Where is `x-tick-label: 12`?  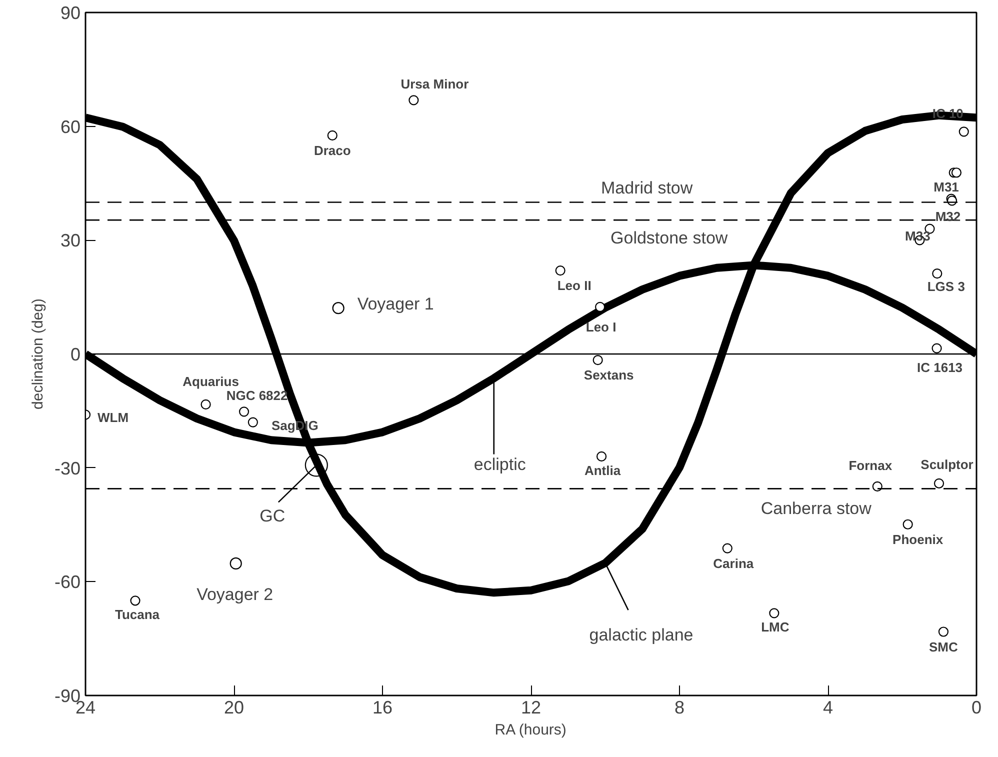 x-tick-label: 12 is located at coordinates (531, 708).